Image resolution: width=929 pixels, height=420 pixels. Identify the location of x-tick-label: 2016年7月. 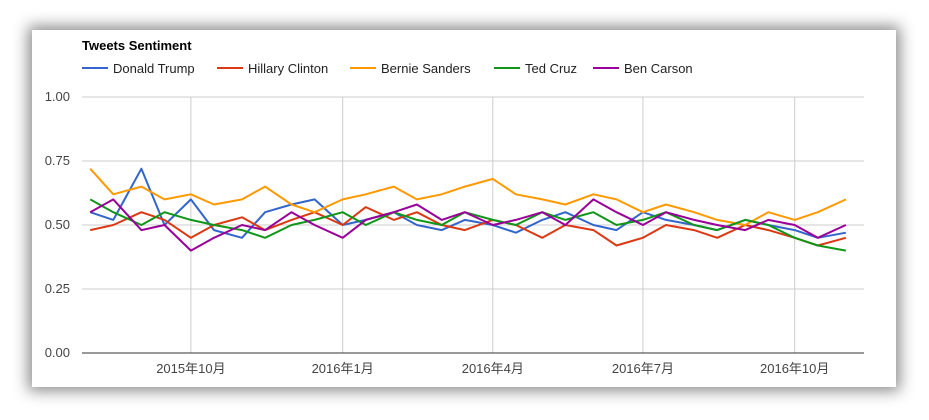
(643, 368).